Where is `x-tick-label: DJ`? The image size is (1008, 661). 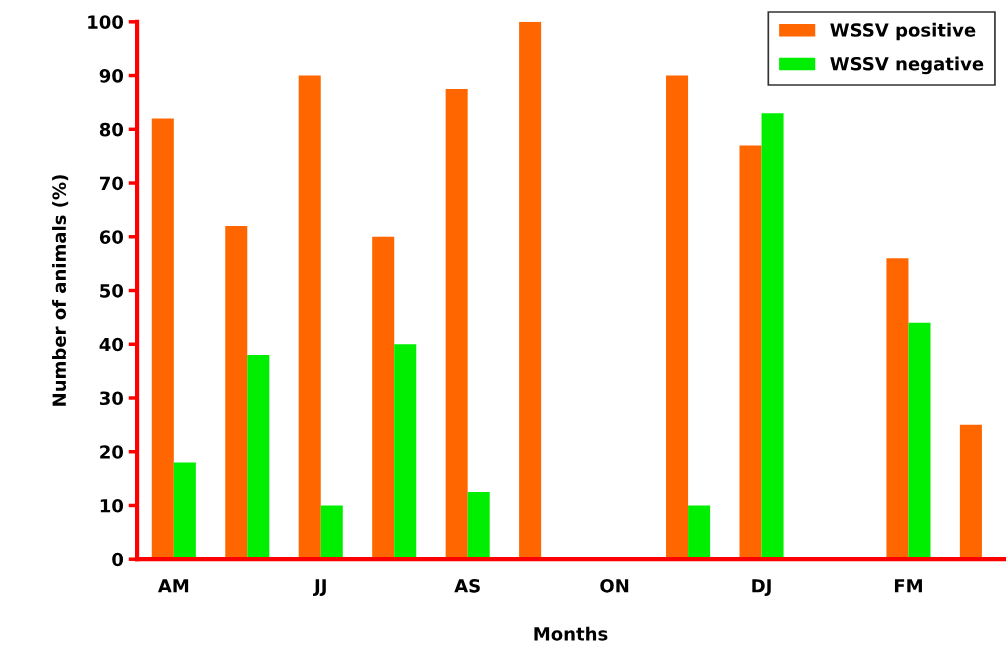
x-tick-label: DJ is located at coordinates (761, 587).